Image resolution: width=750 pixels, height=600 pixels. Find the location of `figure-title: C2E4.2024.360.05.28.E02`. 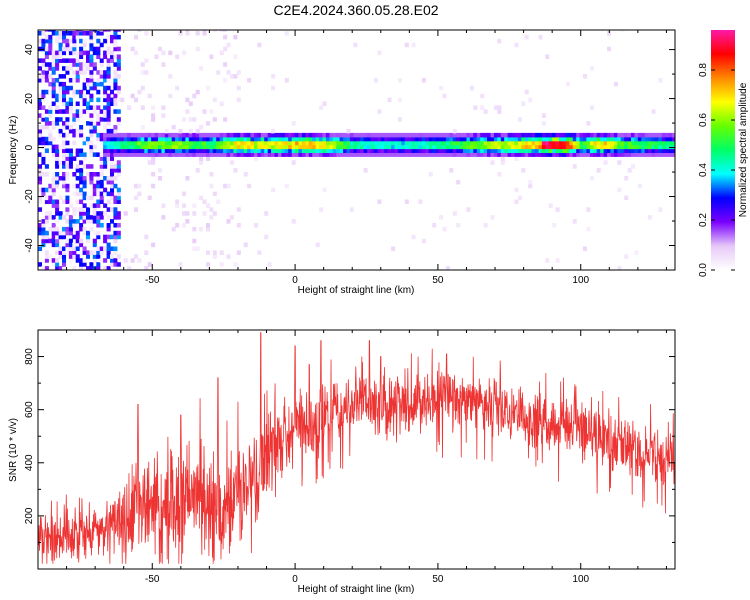

figure-title: C2E4.2024.360.05.28.E02 is located at coordinates (355, 10).